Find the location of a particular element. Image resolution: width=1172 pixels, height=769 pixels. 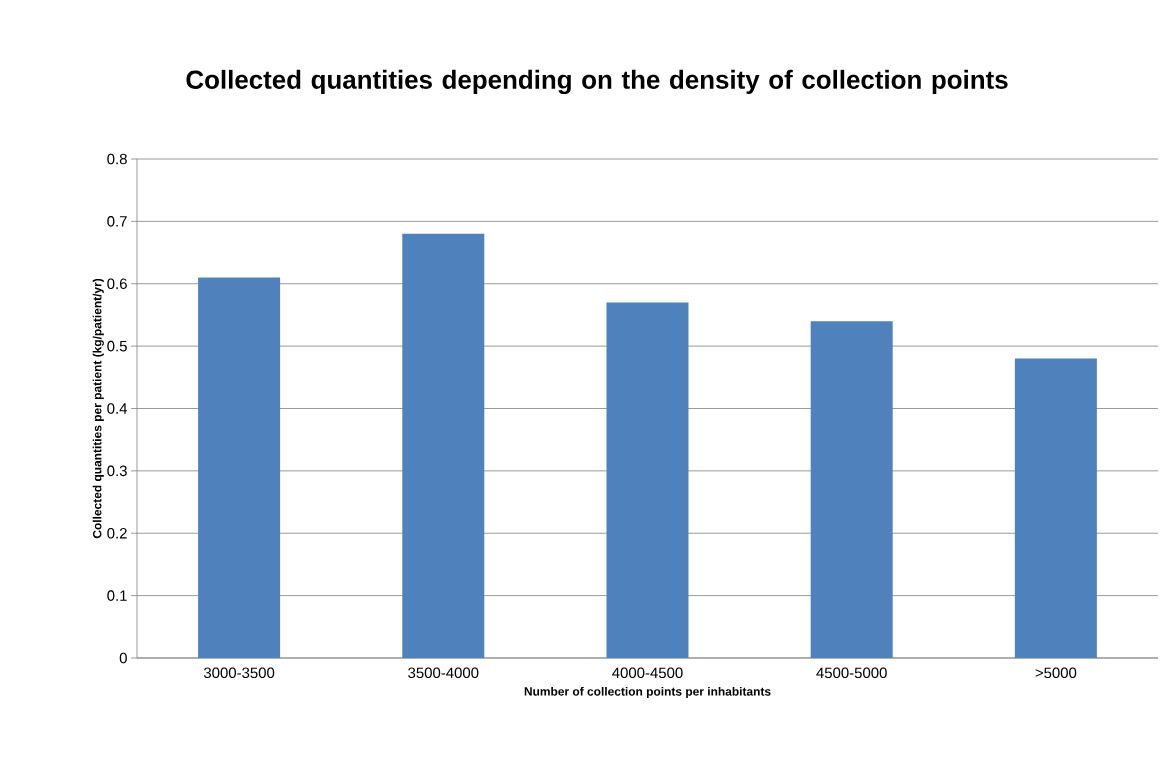

y-tick-label: 0.1 is located at coordinates (117, 595).